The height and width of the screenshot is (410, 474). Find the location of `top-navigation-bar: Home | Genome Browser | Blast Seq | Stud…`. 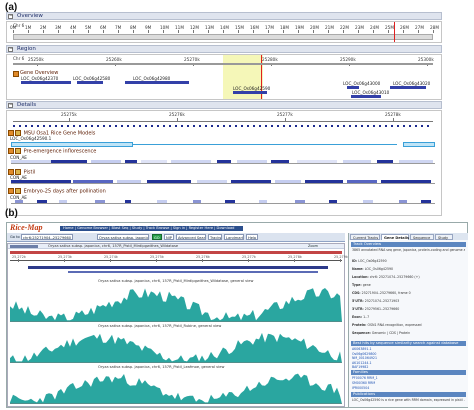

top-navigation-bar: Home | Genome Browser | Blast Seq | Stud… is located at coordinates (151, 228).